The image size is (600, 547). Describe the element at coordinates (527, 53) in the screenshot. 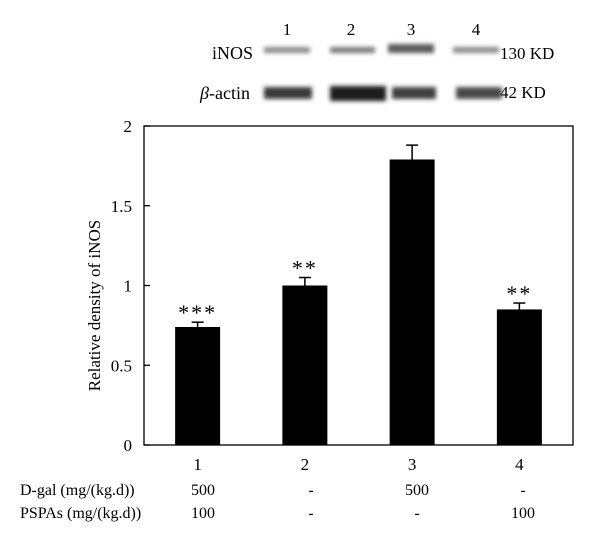

I see `inos-kd-label: 130 KD` at that location.